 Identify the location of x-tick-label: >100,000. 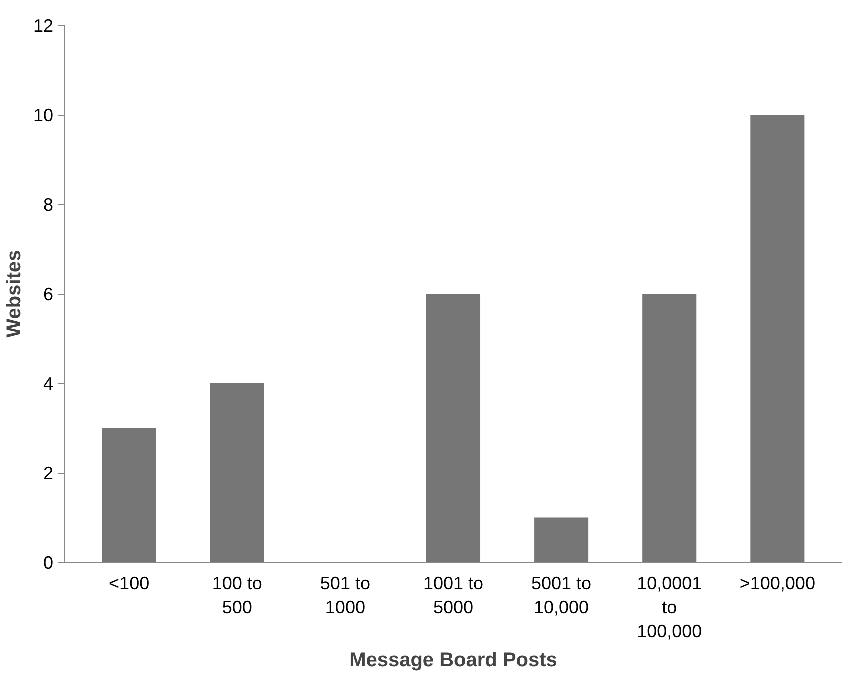
(778, 584).